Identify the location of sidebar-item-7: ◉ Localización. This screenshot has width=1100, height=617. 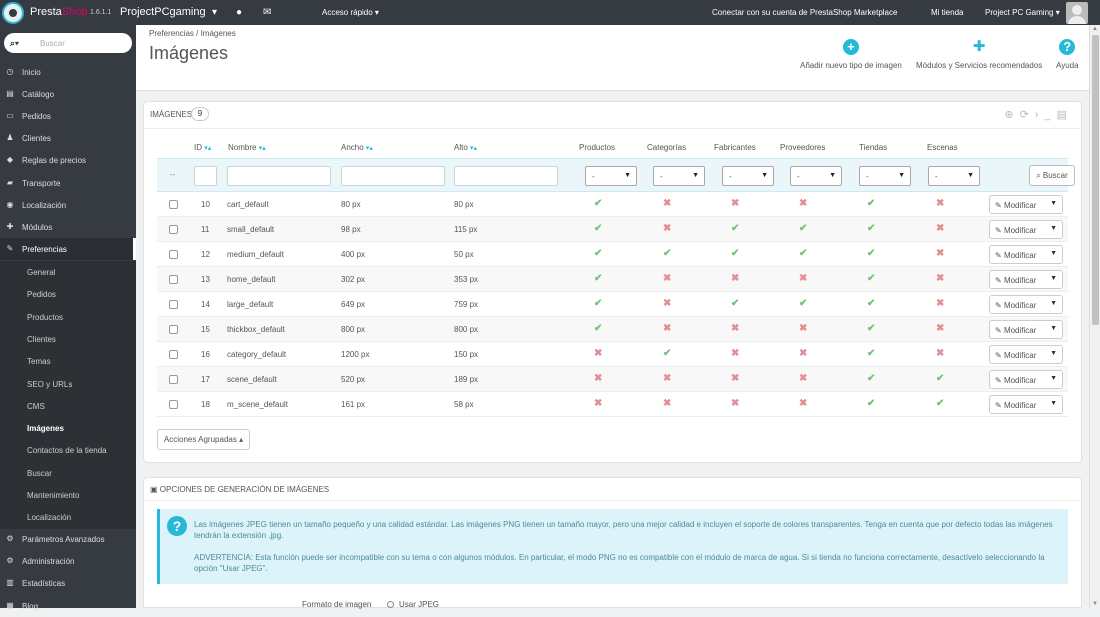
(68, 205).